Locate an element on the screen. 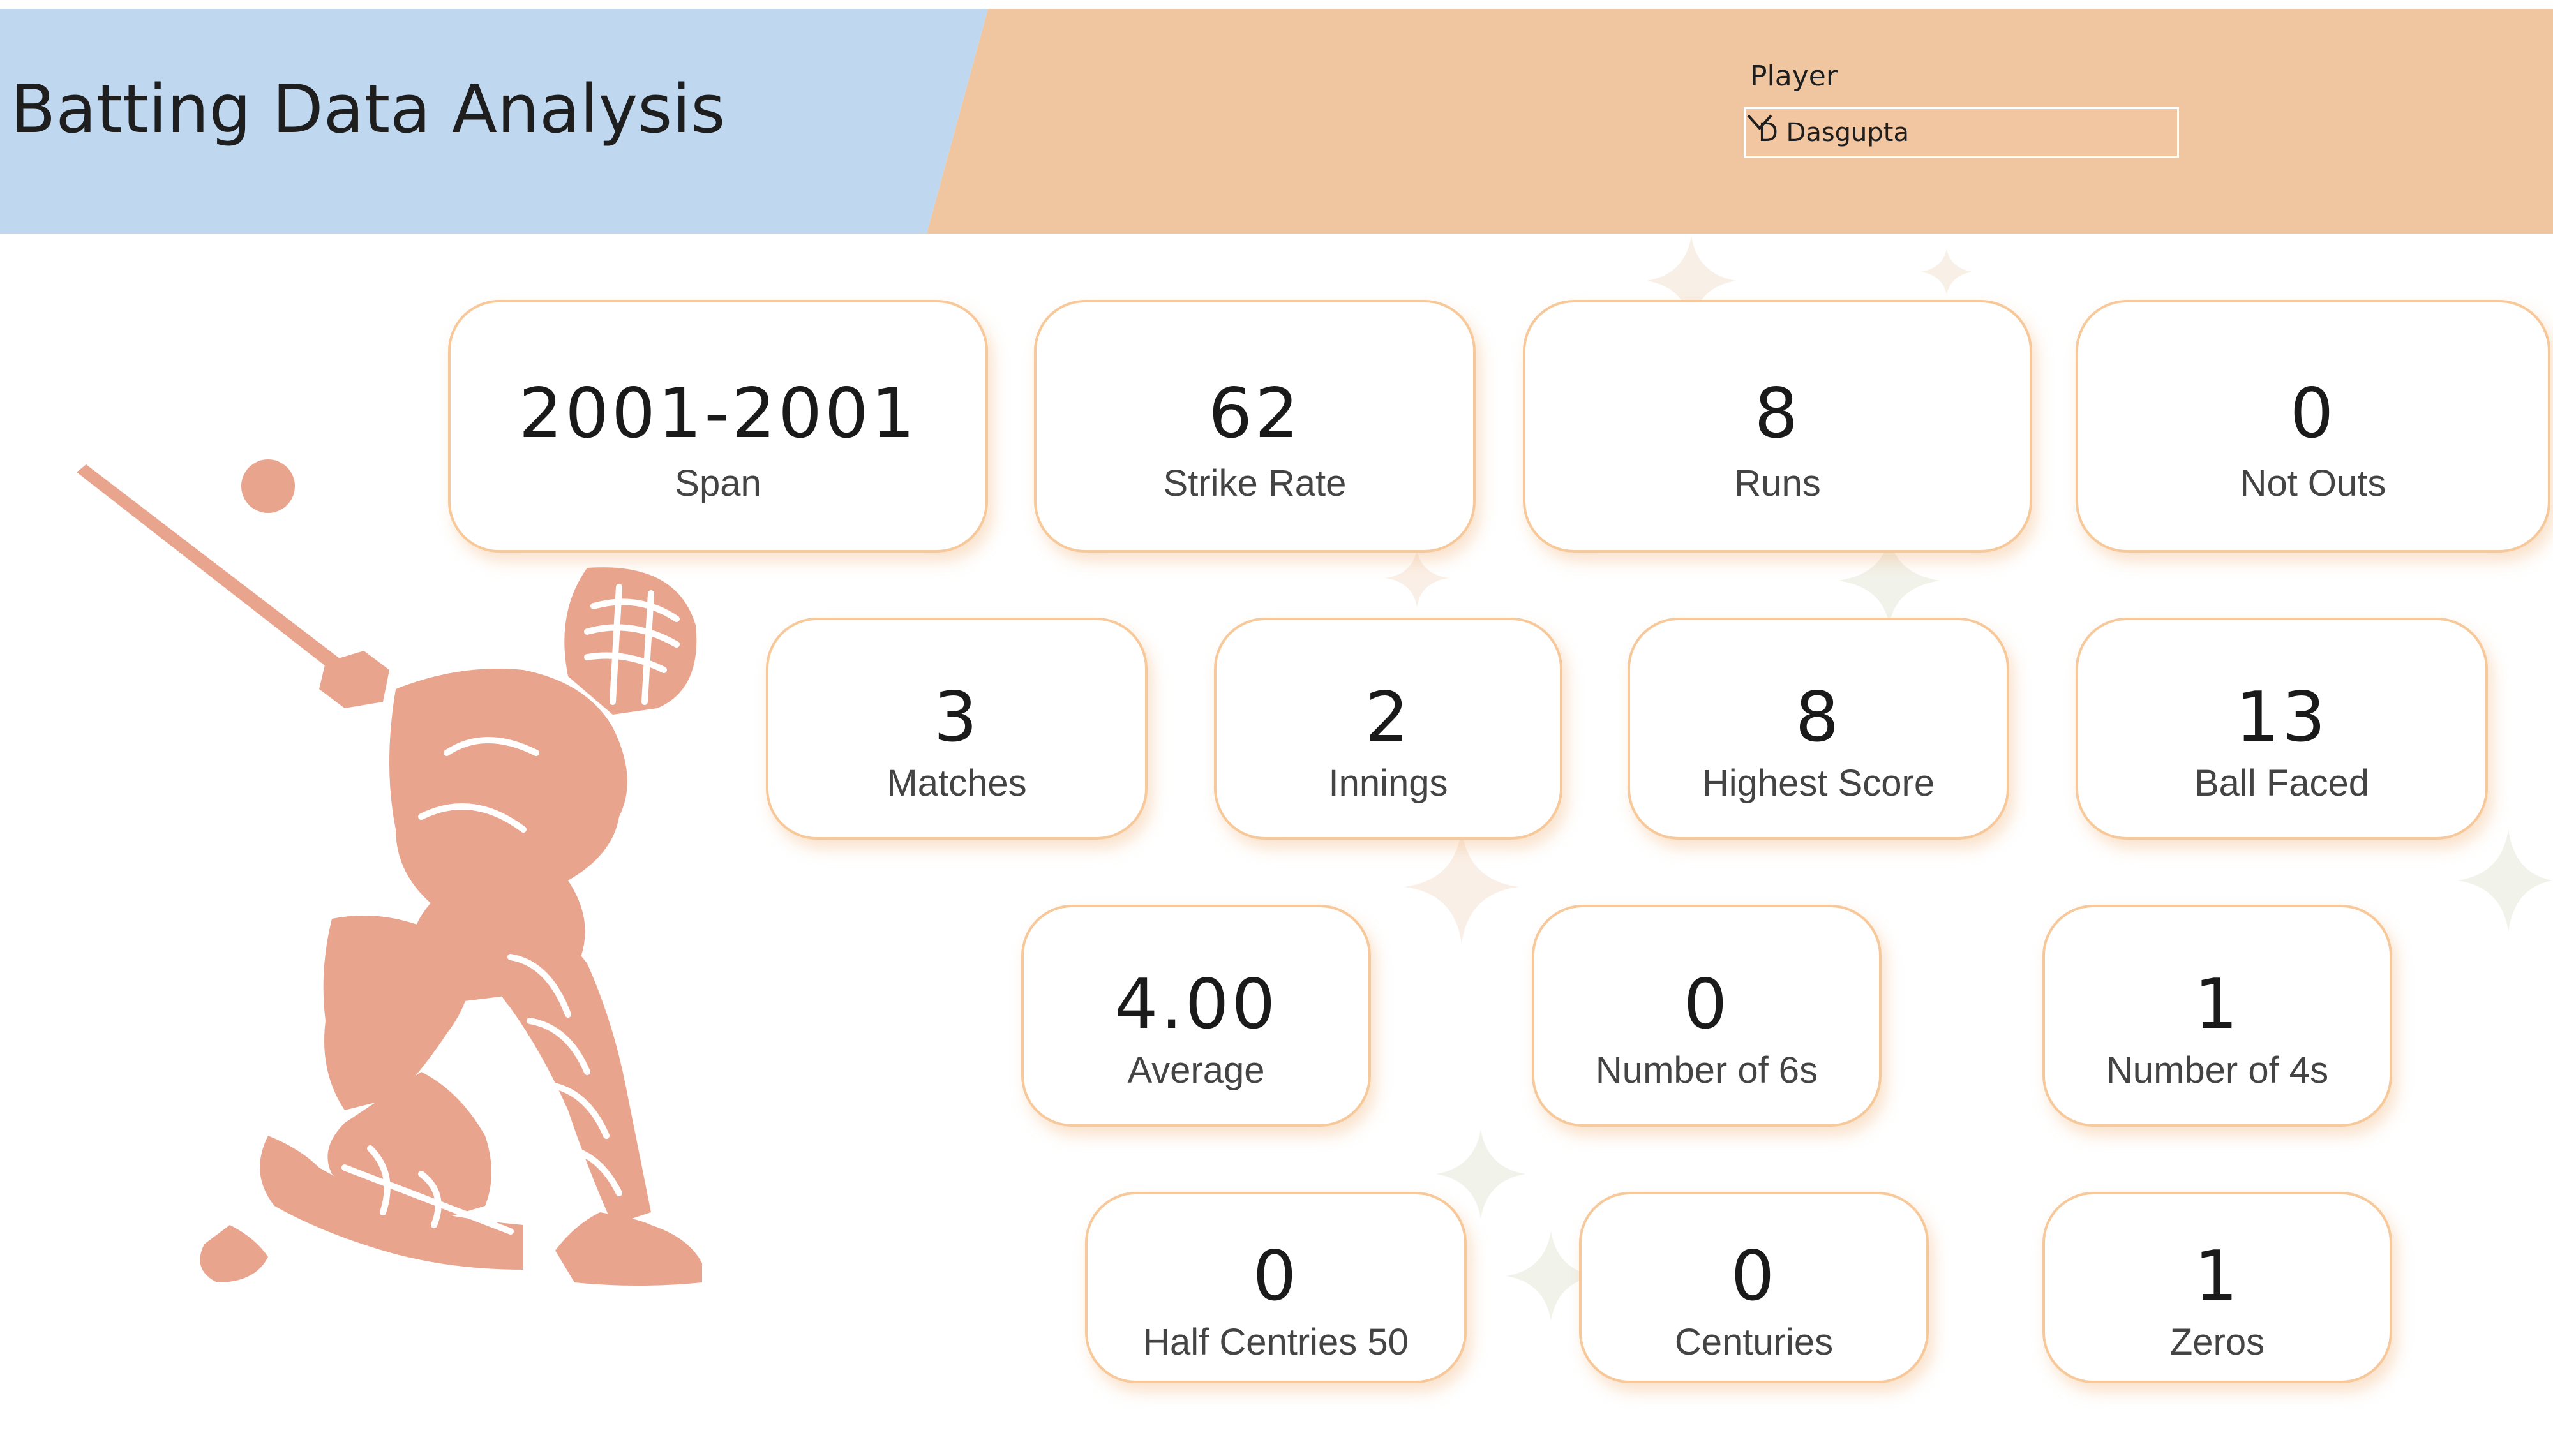 Image resolution: width=2553 pixels, height=1456 pixels. strike-rate-card: 62 Strike Rate is located at coordinates (1255, 426).